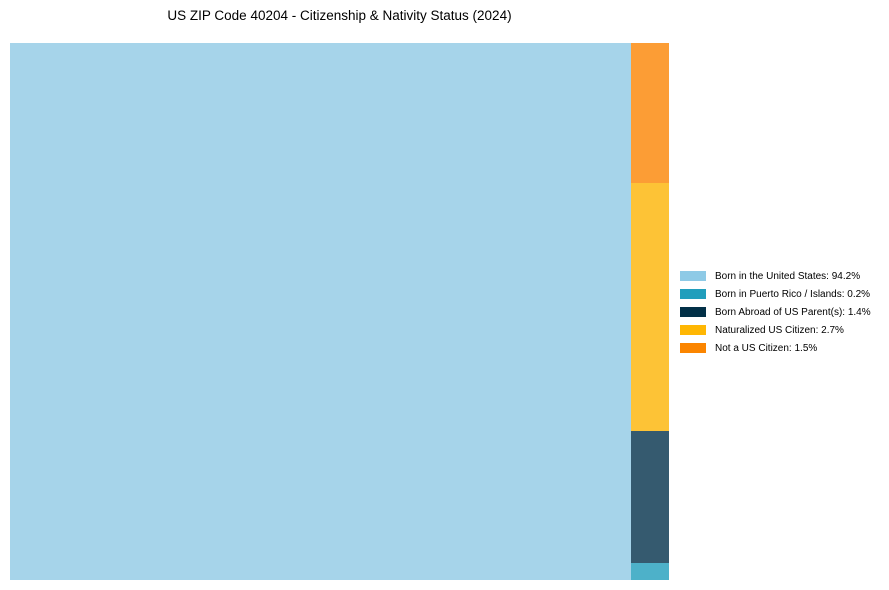  Describe the element at coordinates (650, 113) in the screenshot. I see `tile-not-citizen` at that location.